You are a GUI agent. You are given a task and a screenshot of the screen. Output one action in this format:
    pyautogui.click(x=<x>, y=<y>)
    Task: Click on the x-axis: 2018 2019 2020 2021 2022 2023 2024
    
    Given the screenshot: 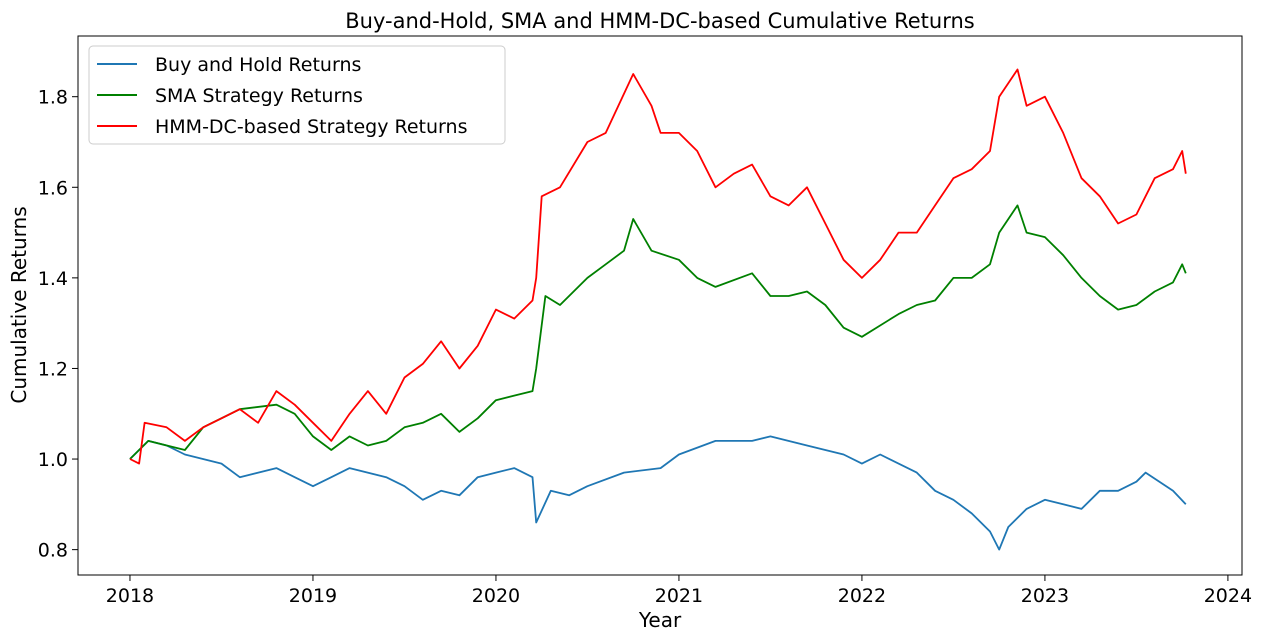 What is the action you would take?
    pyautogui.click(x=679, y=591)
    